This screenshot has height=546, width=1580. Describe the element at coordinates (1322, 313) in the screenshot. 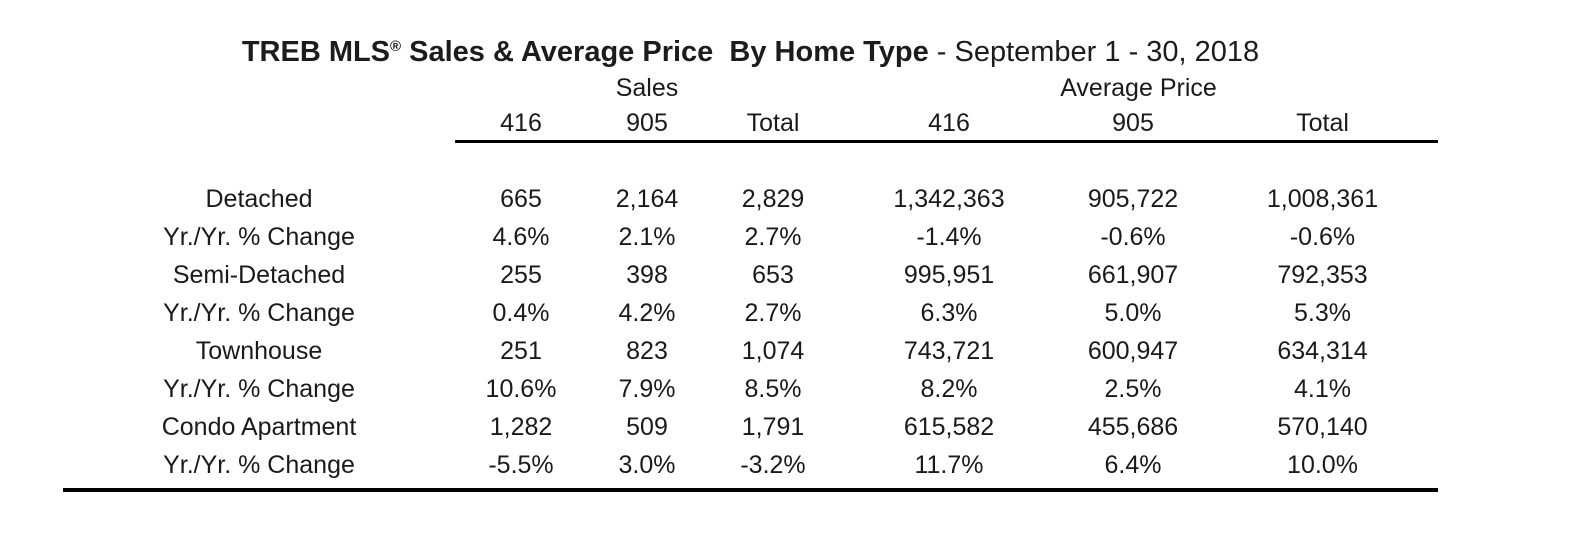

I see `table-cell: 5.3%` at that location.